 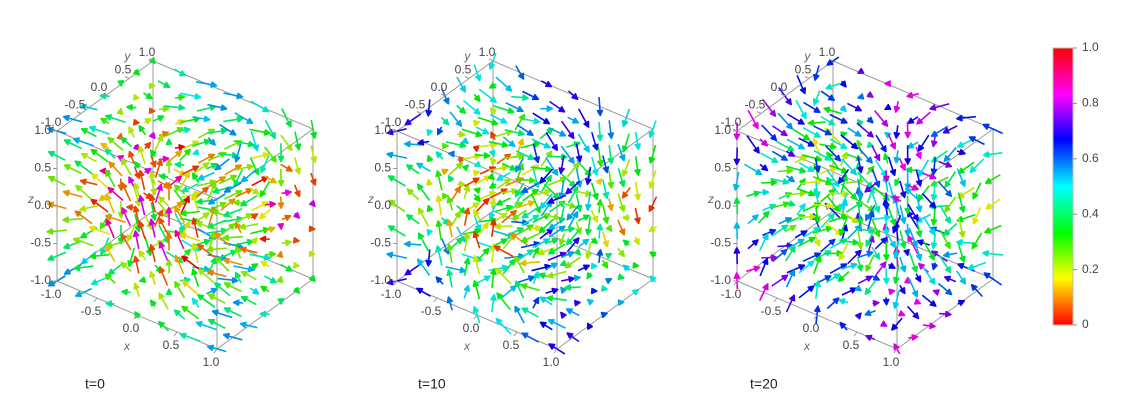 What do you see at coordinates (211, 362) in the screenshot?
I see `x-tick-label: 1.0` at bounding box center [211, 362].